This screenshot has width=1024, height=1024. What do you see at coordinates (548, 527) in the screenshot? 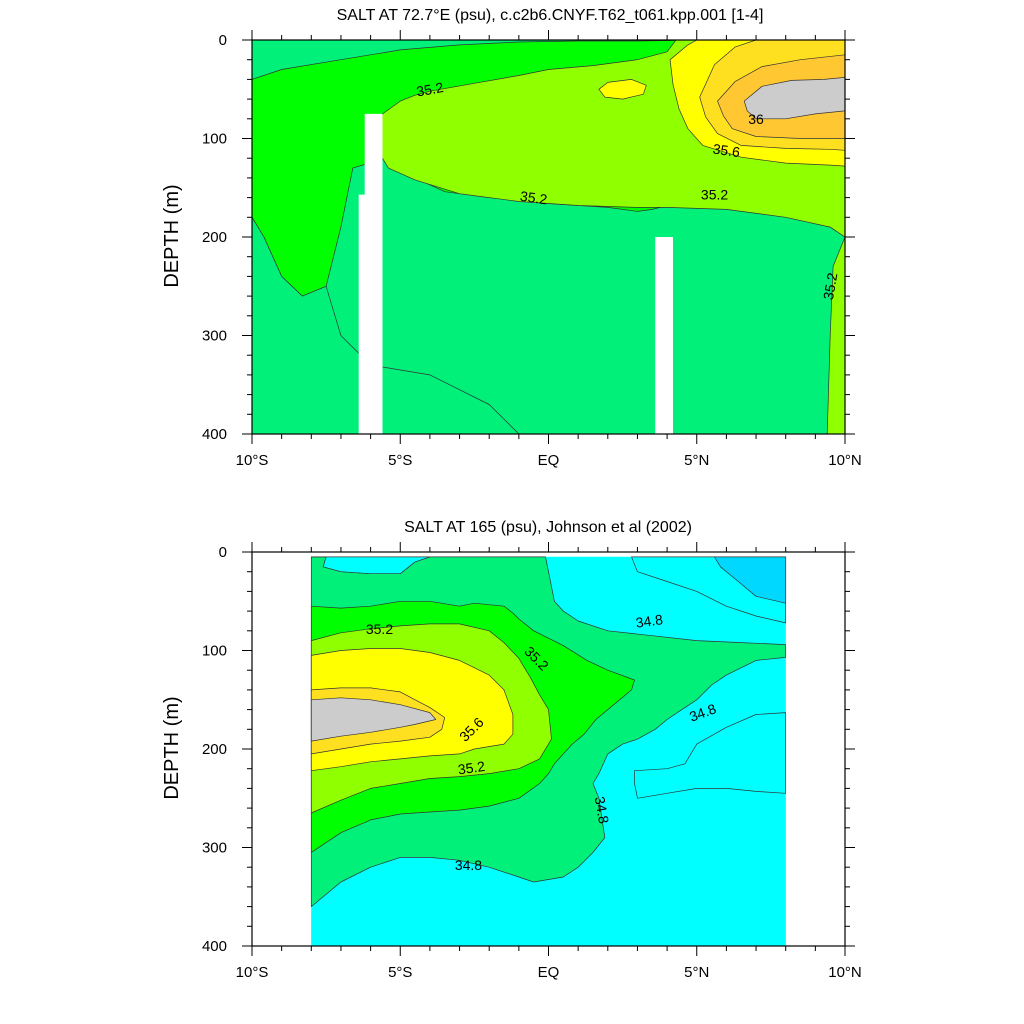
I see `panel-title: SALT AT 165 (psu), Johnson et al (2002)` at bounding box center [548, 527].